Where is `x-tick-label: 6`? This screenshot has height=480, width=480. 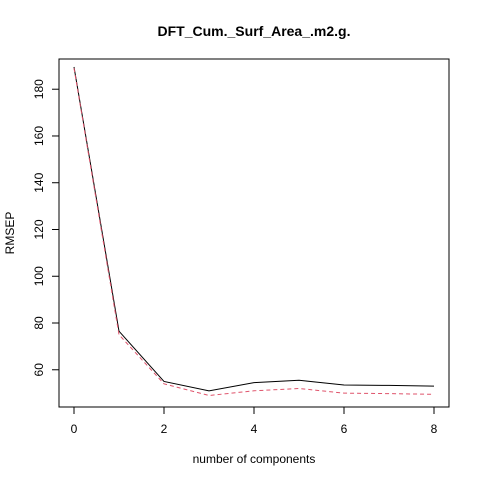 x-tick-label: 6 is located at coordinates (344, 429).